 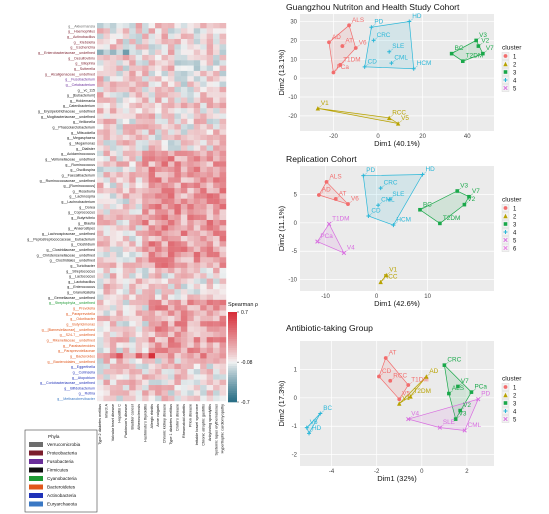 I want to click on heatmap-row-label: g__Ruminococcus, so click(x=80, y=165).